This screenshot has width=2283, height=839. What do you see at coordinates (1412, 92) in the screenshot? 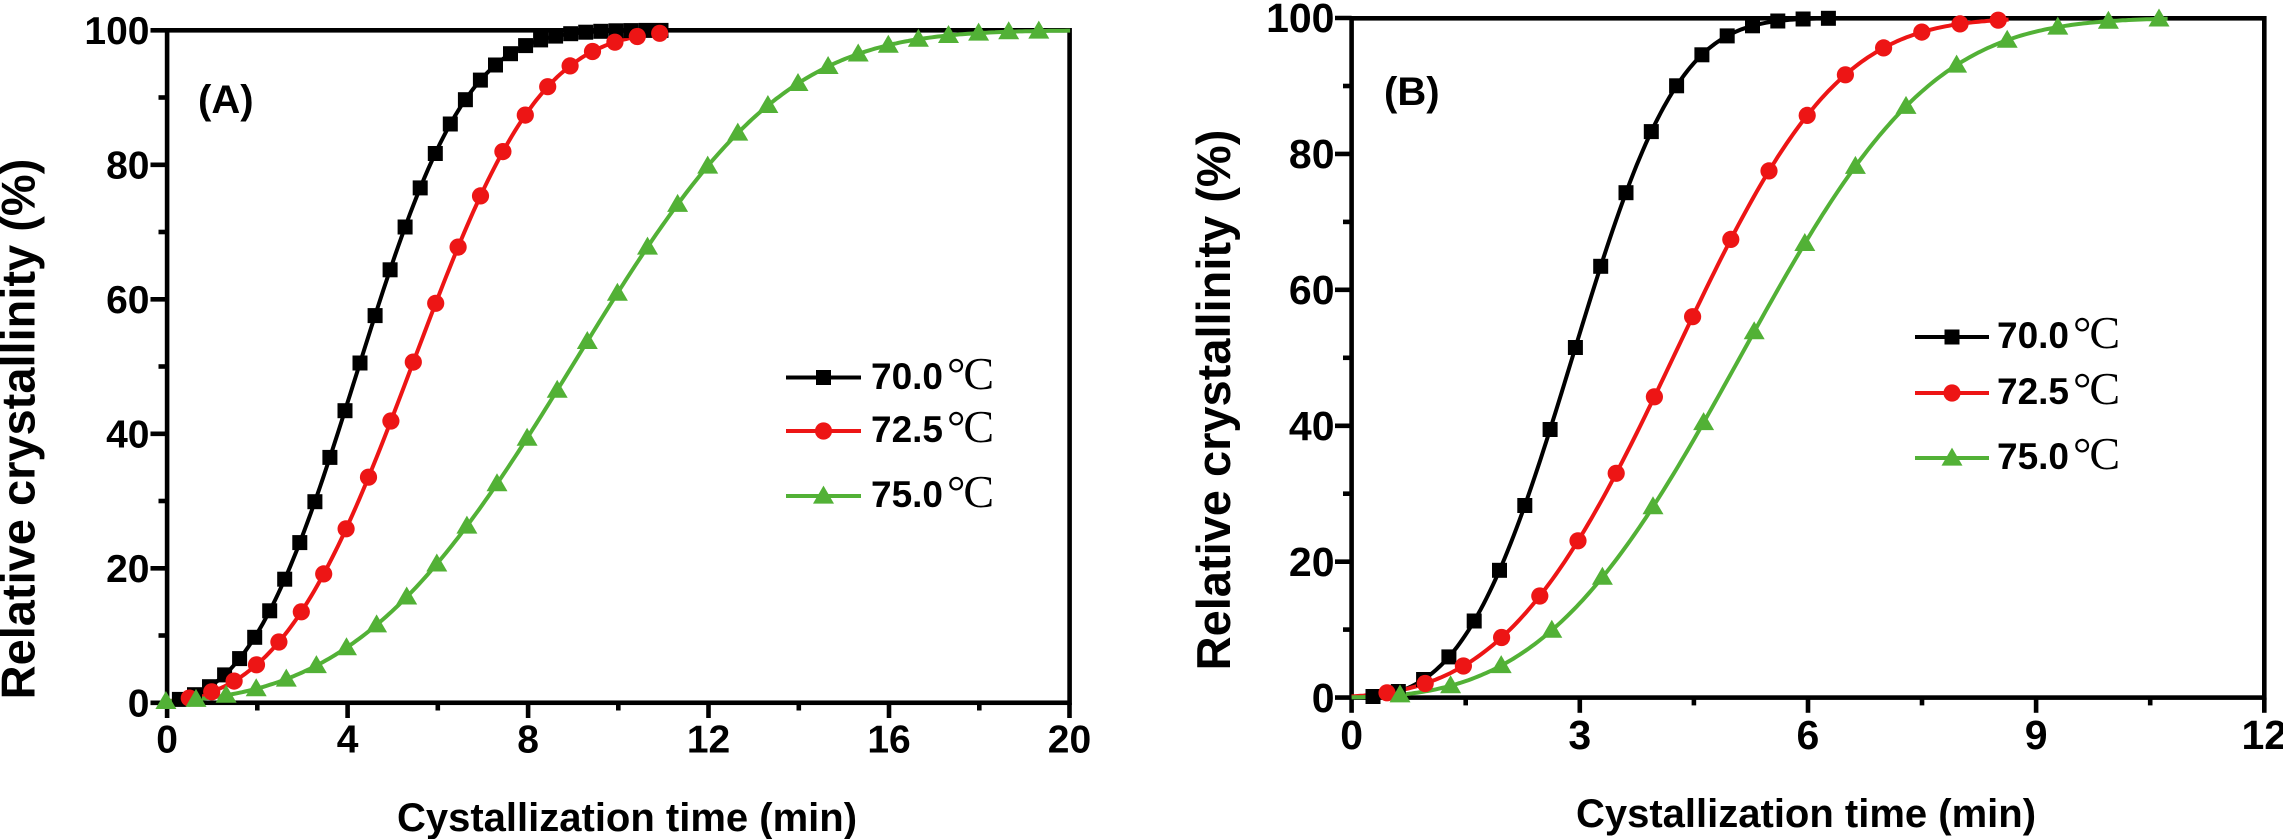
I see `svg-text: (B)` at bounding box center [1412, 92].